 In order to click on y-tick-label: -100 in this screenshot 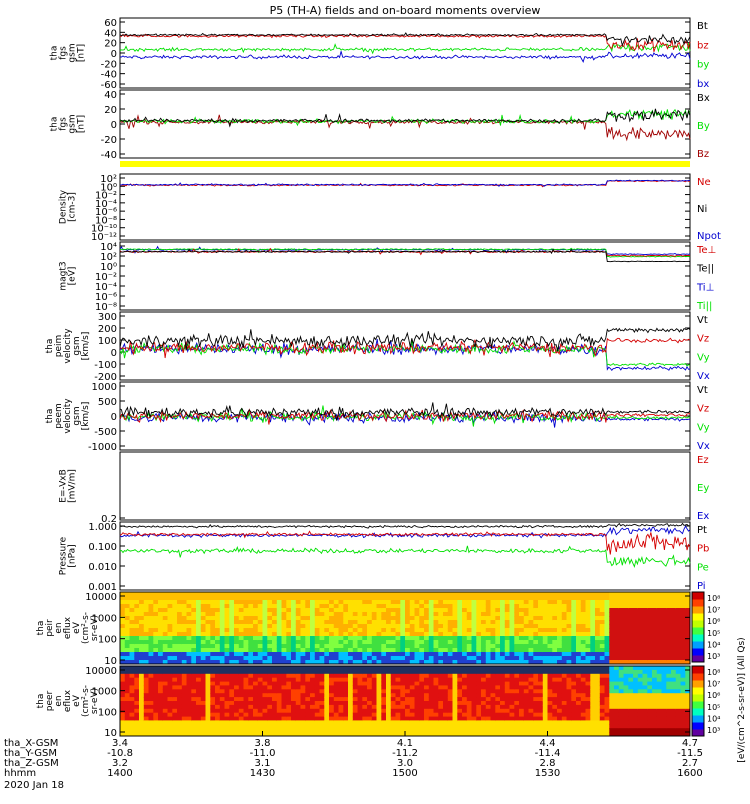, I will do `click(105, 365)`.